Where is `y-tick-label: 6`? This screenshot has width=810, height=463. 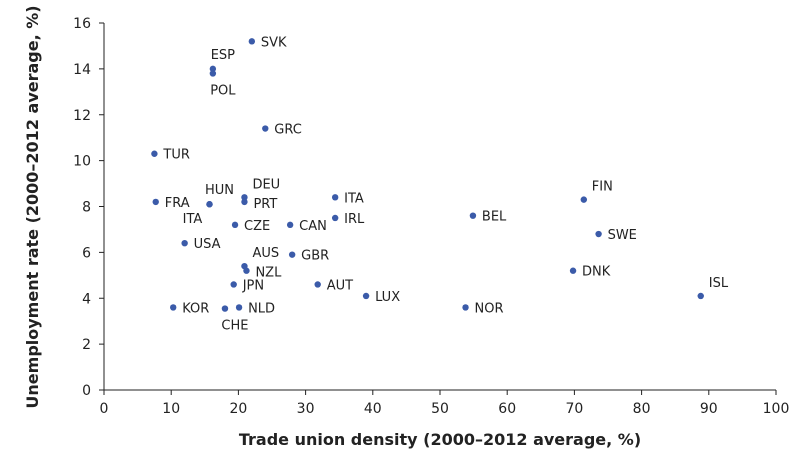 y-tick-label: 6 is located at coordinates (86, 253).